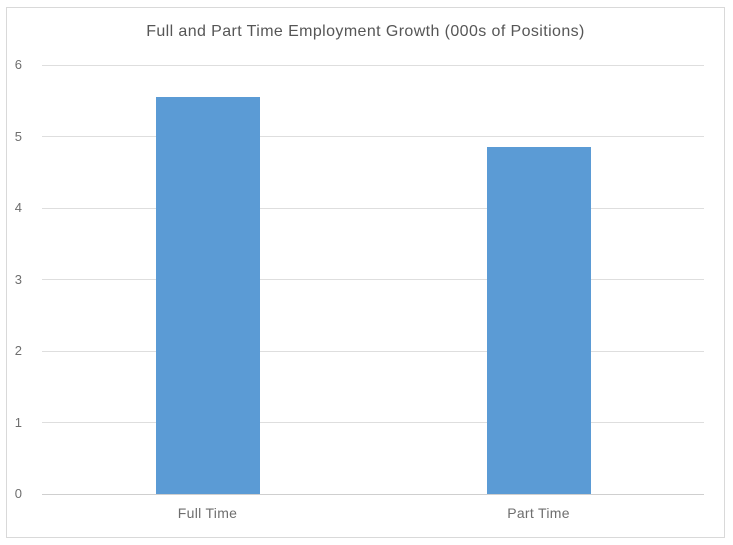 This screenshot has width=733, height=545. I want to click on gridline-y5, so click(373, 136).